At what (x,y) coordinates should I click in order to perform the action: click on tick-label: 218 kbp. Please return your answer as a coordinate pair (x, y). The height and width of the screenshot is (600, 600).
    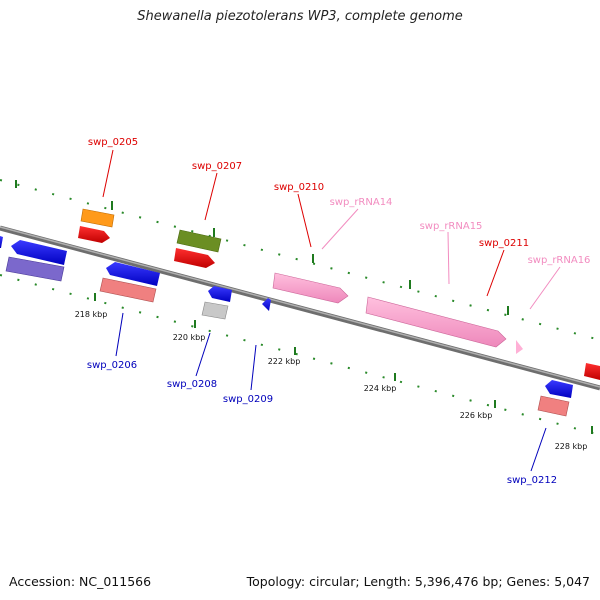
    Looking at the image, I should click on (91, 314).